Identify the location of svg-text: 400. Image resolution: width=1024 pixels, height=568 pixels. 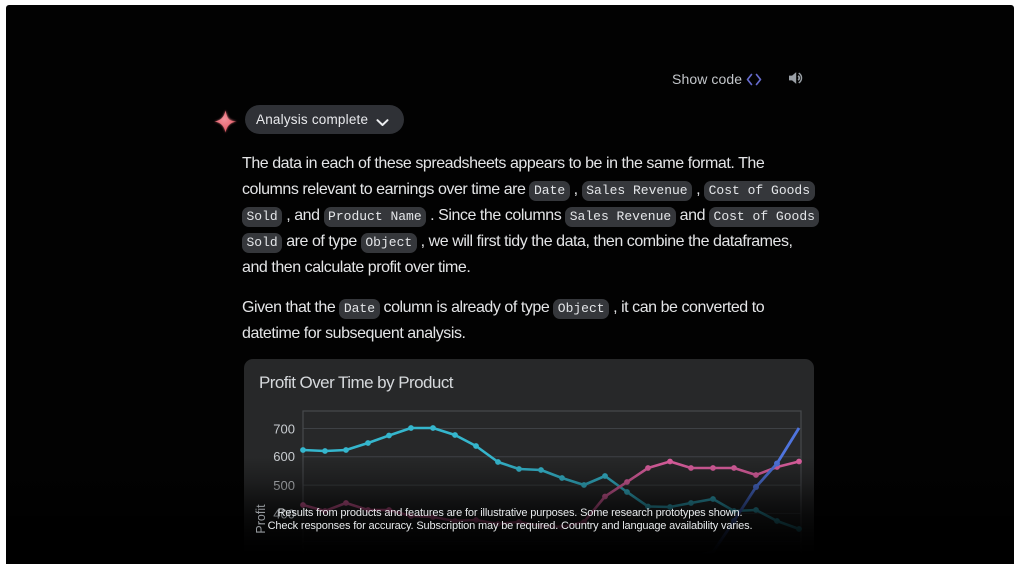
(284, 514).